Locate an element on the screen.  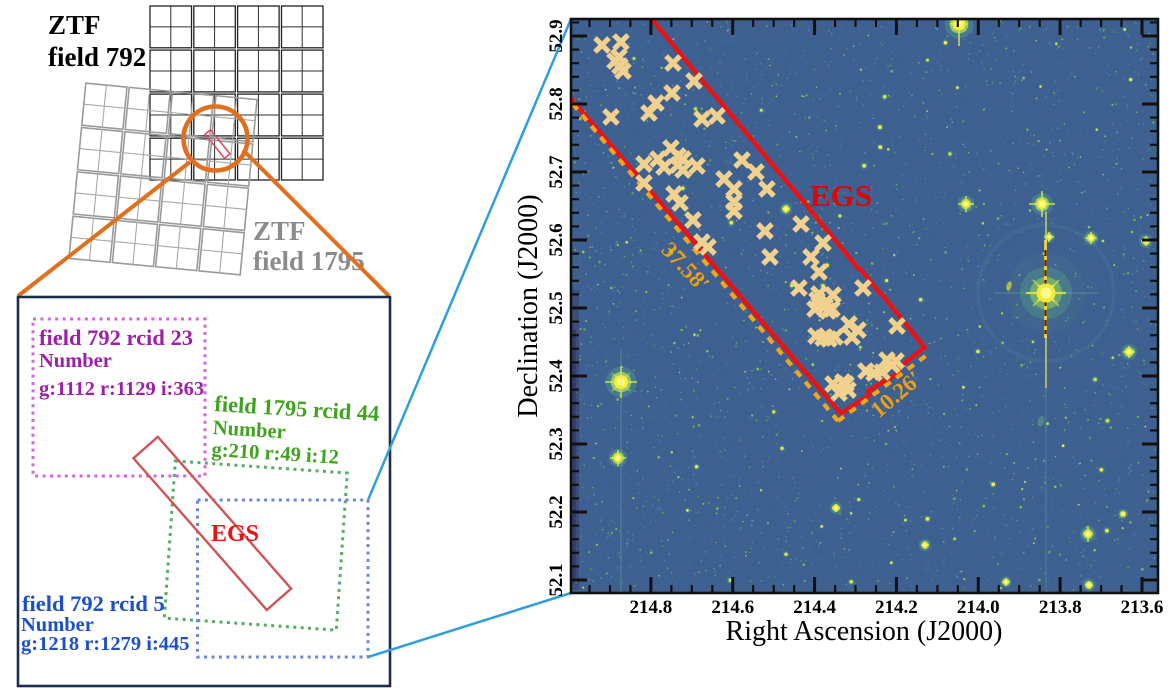
svg-text: 52.3 is located at coordinates (556, 443).